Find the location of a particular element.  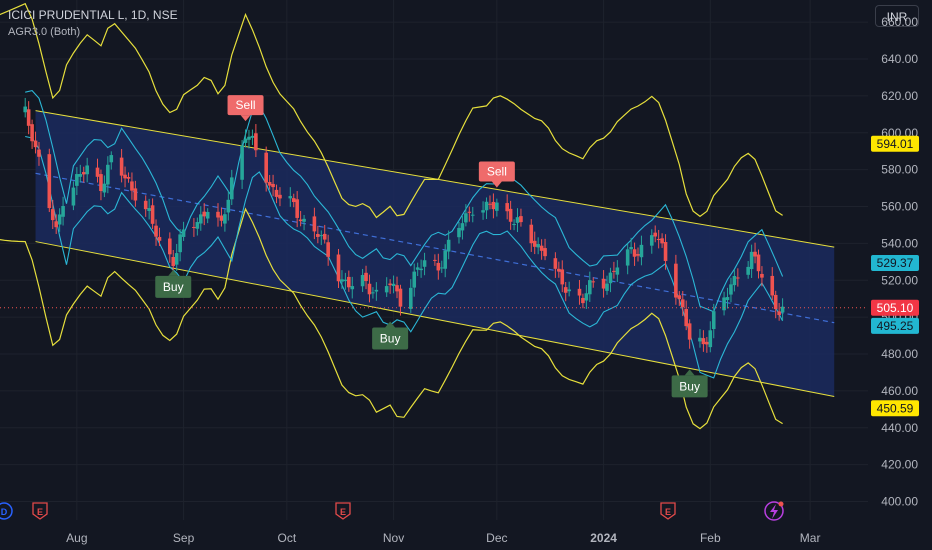

indicator-label: AGR3.0 (Both) is located at coordinates (44, 32).